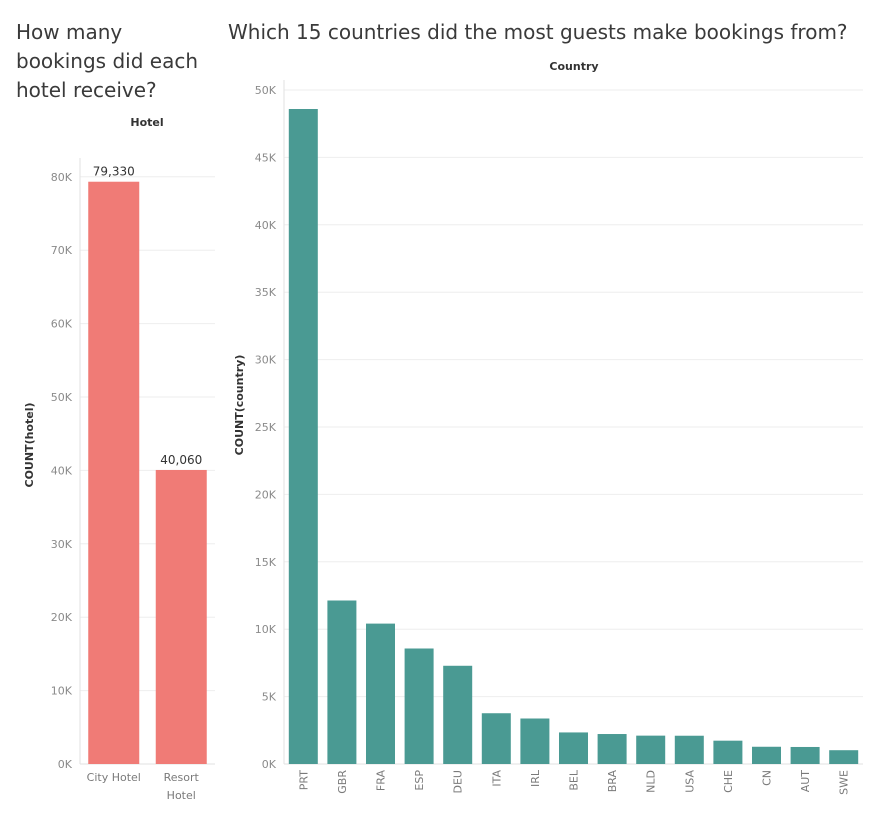  Describe the element at coordinates (181, 616) in the screenshot. I see `hotel-bar-resort-hotel` at that location.